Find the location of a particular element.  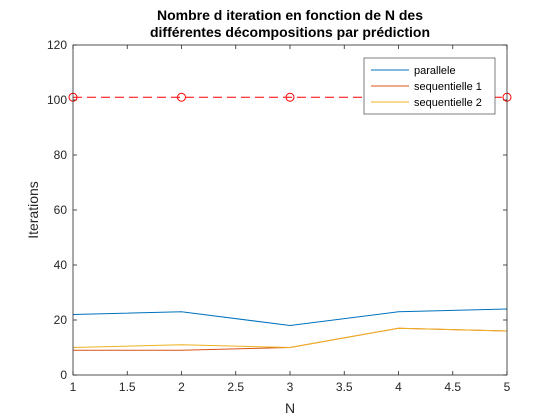

x-tick-label: 3.5 is located at coordinates (344, 387).